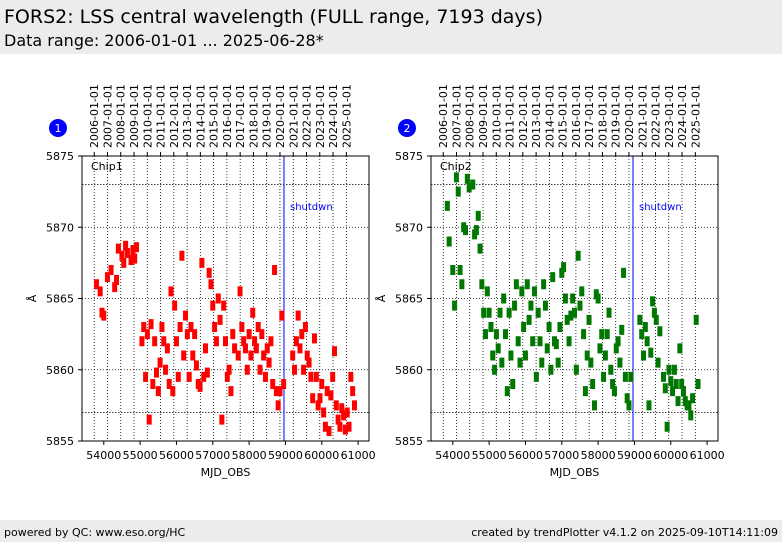 The height and width of the screenshot is (542, 782). Describe the element at coordinates (598, 455) in the screenshot. I see `x-tick-label: 58000` at that location.